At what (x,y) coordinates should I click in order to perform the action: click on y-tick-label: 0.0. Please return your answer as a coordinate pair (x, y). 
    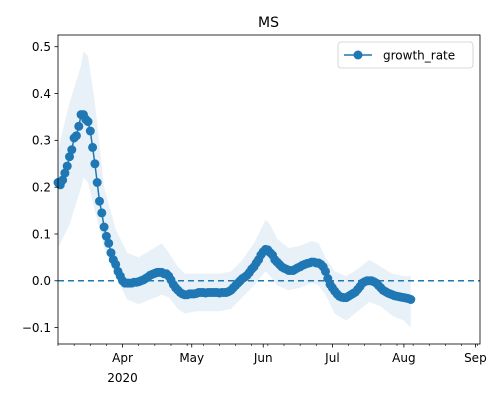
    Looking at the image, I should click on (41, 281).